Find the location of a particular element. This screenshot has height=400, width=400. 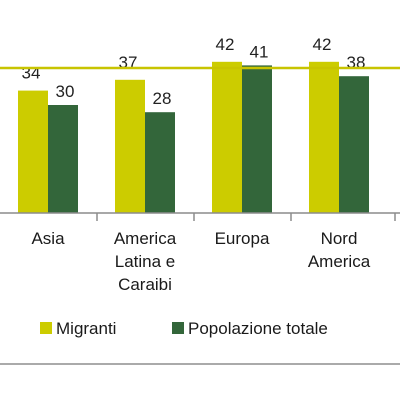

category-label: Europa is located at coordinates (242, 238).